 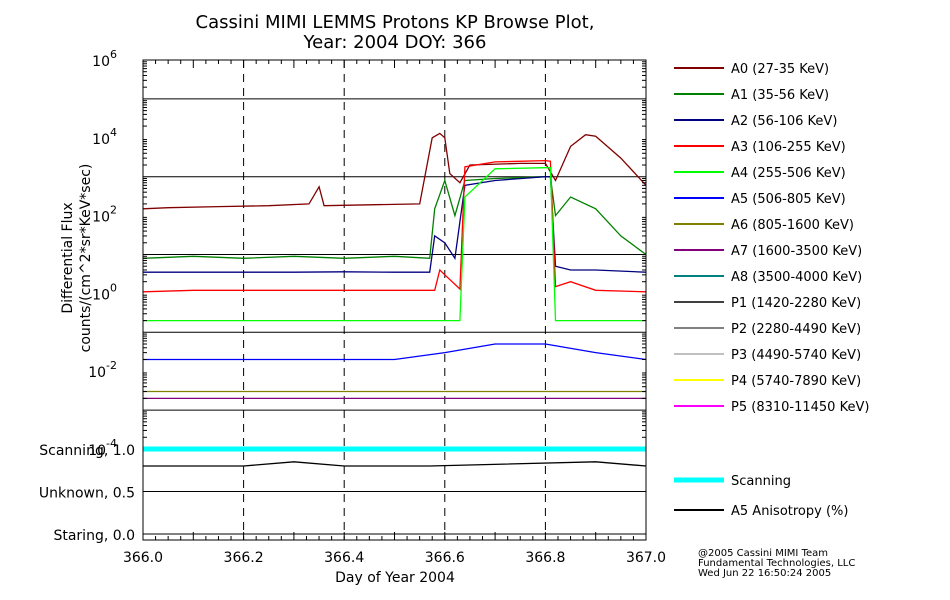 I want to click on x-axis-label: Day of Year 2004, so click(x=395, y=578).